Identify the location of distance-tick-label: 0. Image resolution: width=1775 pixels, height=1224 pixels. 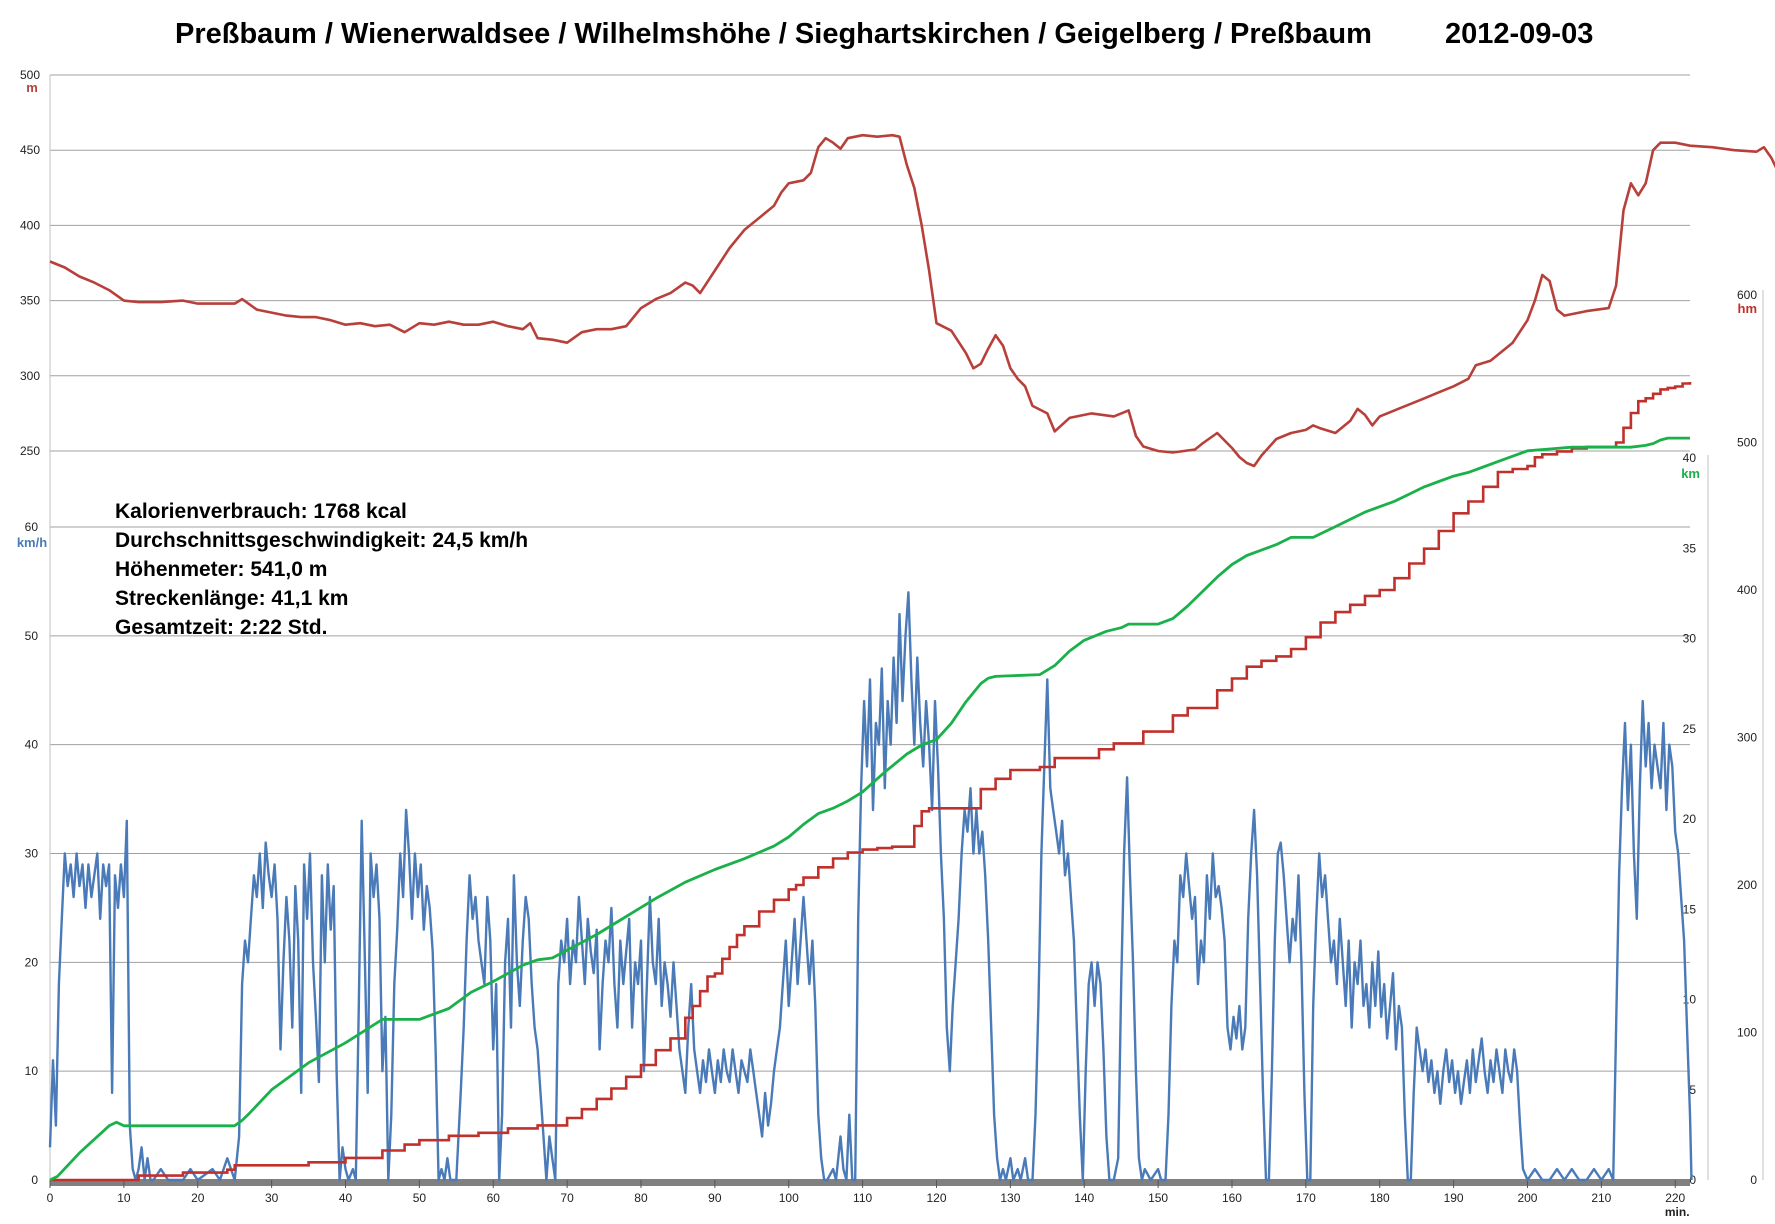
(1692, 1180).